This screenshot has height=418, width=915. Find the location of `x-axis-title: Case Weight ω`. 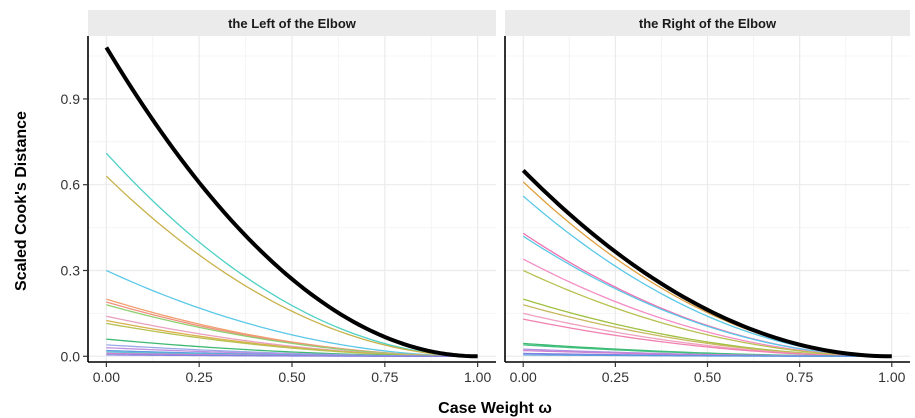

x-axis-title: Case Weight ω is located at coordinates (495, 408).